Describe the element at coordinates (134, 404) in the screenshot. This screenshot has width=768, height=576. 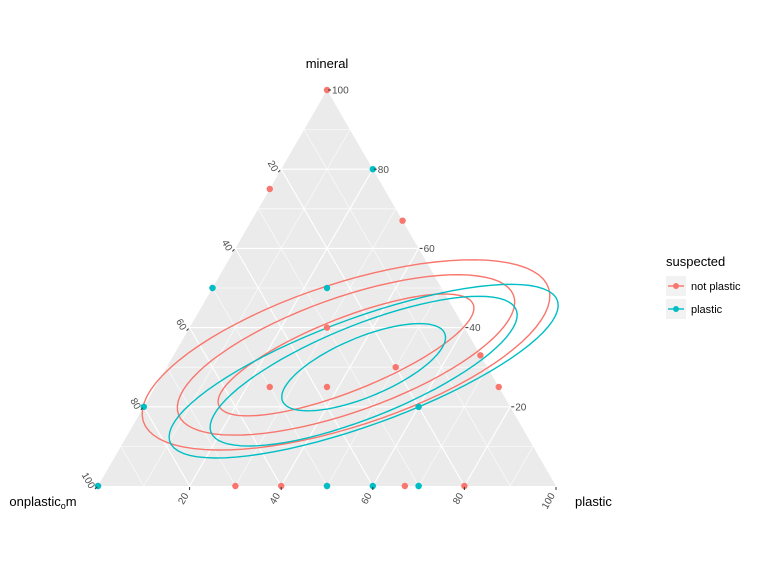
I see `tick-label-onplastic: 80` at that location.